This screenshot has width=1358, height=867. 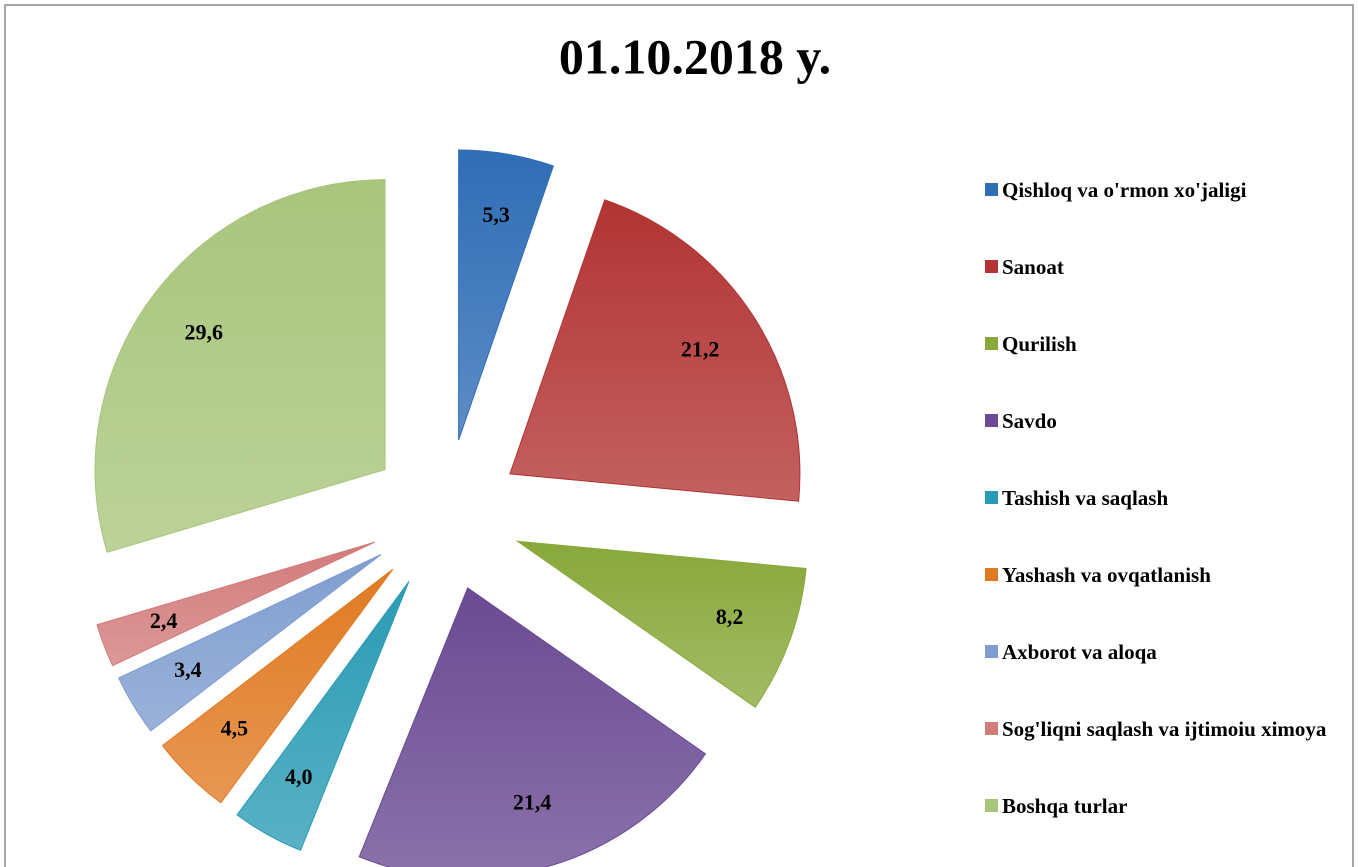 What do you see at coordinates (1033, 267) in the screenshot?
I see `legend-label: Sanoat` at bounding box center [1033, 267].